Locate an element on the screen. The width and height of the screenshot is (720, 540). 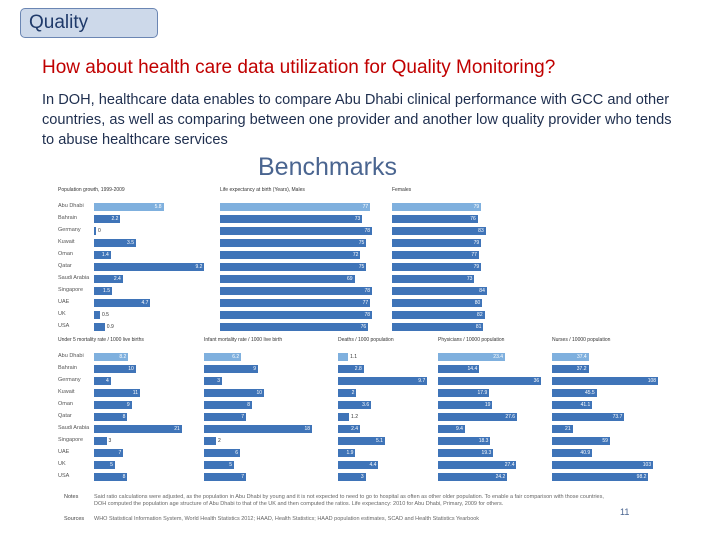
bar: 27.6 is located at coordinates (478, 417).